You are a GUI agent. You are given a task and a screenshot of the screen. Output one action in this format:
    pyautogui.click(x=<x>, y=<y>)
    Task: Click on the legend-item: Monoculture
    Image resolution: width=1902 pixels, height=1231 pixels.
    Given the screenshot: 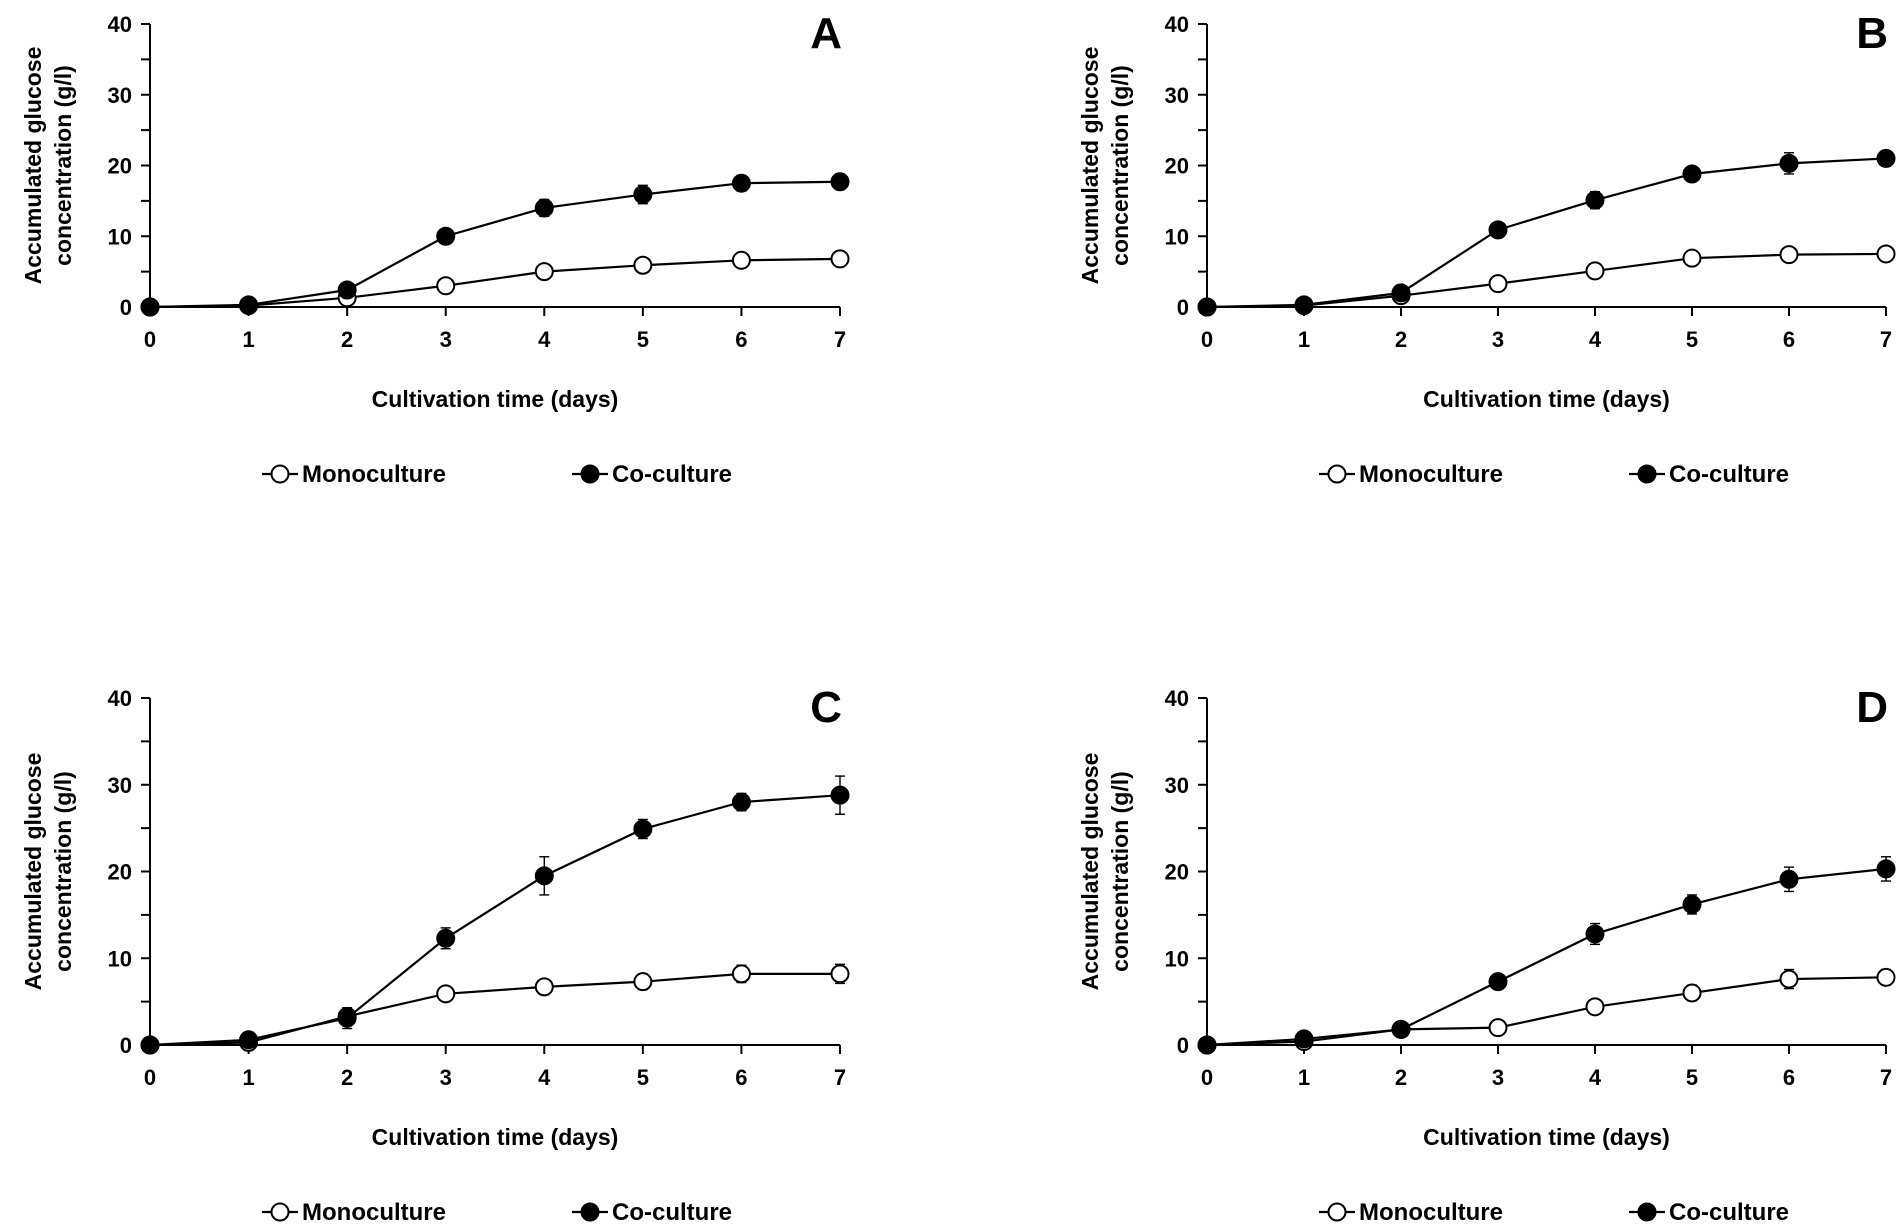 What is the action you would take?
    pyautogui.click(x=1411, y=1212)
    